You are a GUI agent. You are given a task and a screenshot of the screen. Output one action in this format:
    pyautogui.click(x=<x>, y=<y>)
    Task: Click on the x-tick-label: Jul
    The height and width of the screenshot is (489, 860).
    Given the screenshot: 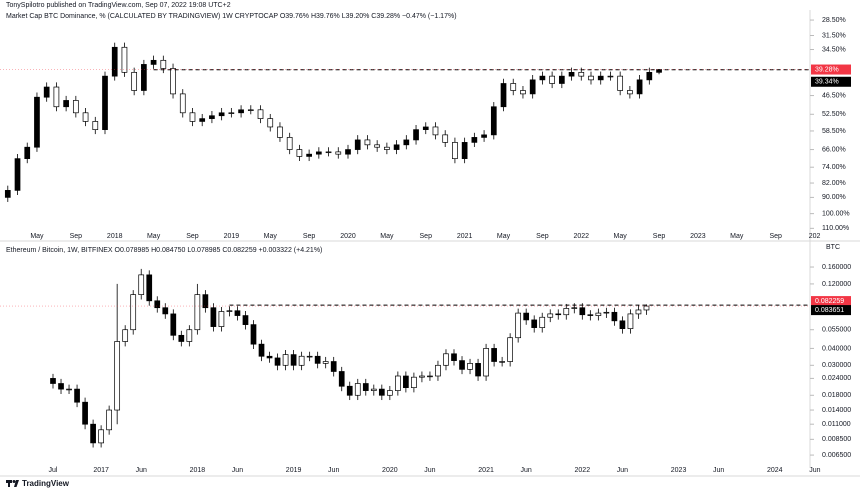 What is the action you would take?
    pyautogui.click(x=53, y=470)
    